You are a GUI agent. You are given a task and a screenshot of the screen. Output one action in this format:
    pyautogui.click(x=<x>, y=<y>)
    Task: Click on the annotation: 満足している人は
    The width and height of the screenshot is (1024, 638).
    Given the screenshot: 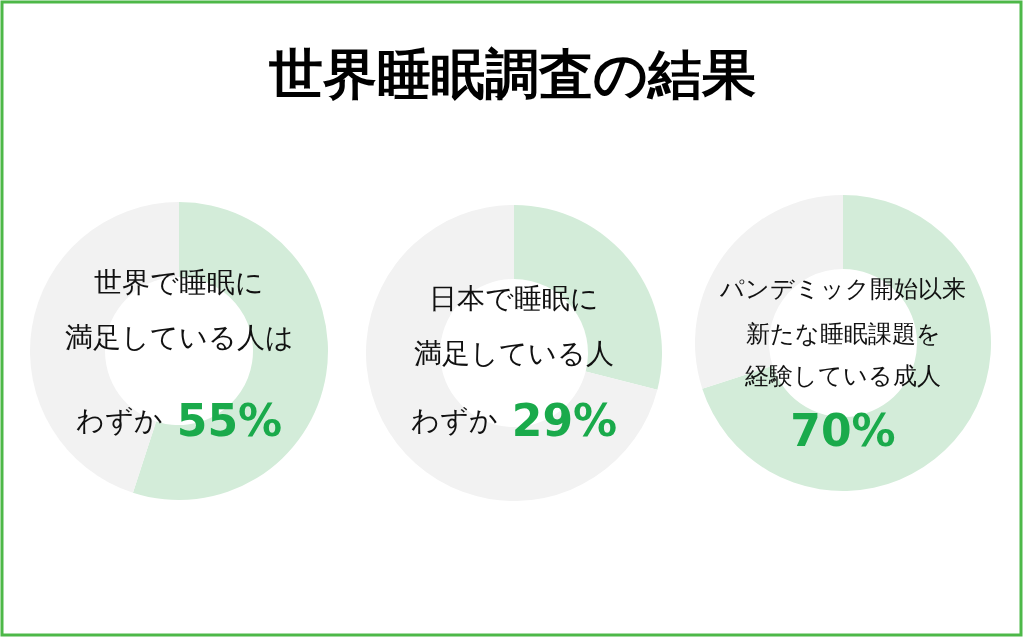 What is the action you would take?
    pyautogui.click(x=179, y=338)
    